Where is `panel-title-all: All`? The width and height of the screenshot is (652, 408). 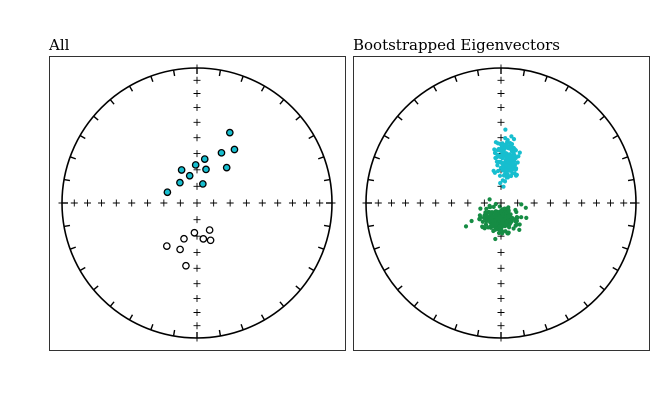
panel-title-all: All is located at coordinates (59, 45).